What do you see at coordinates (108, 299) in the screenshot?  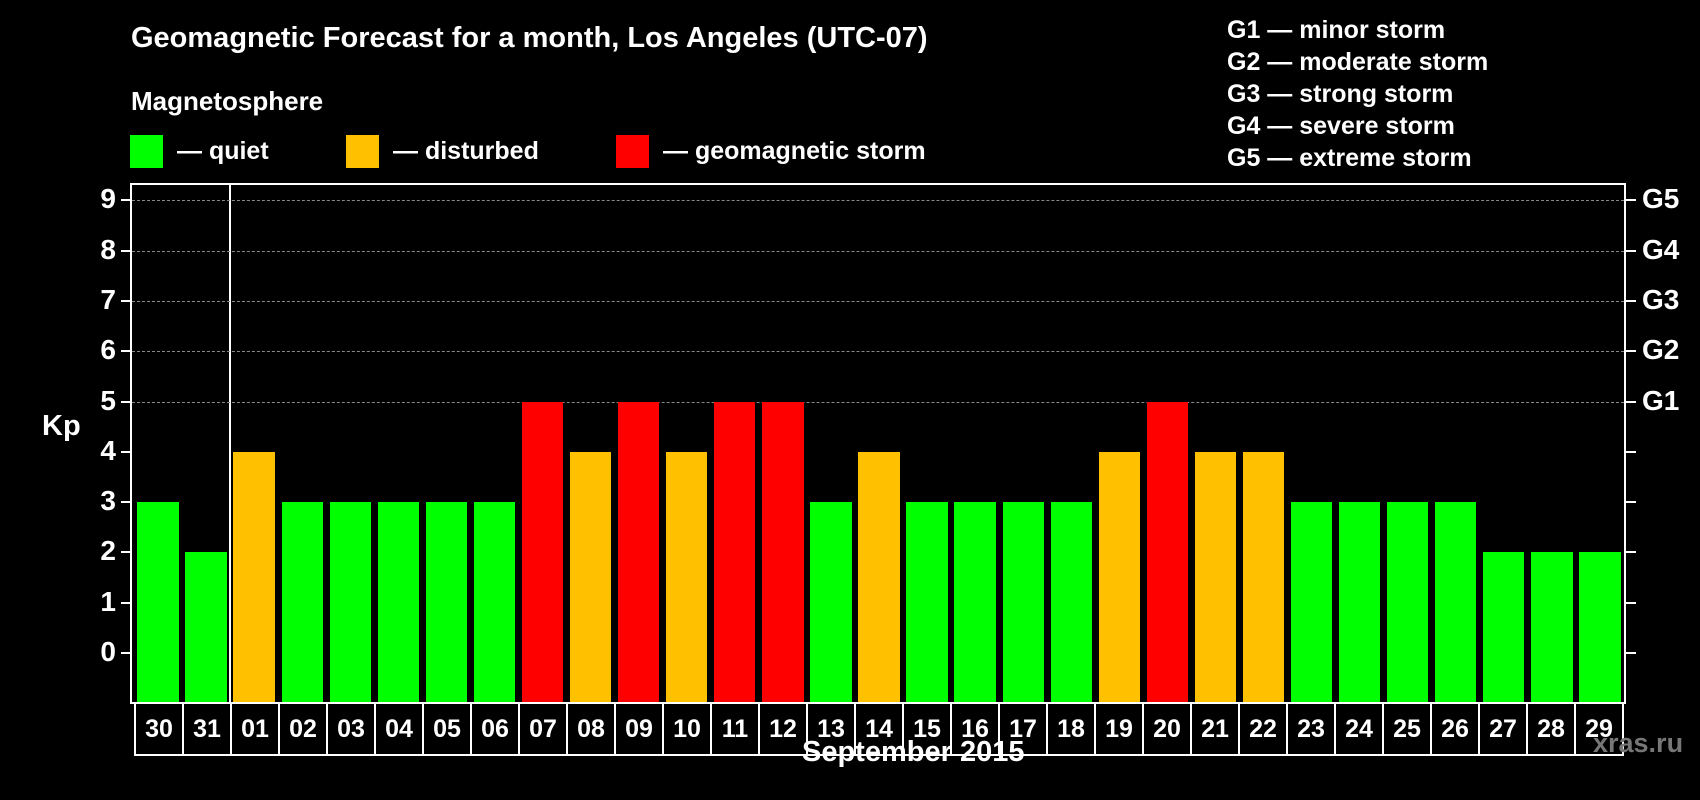 I see `y-tick-label: 7` at bounding box center [108, 299].